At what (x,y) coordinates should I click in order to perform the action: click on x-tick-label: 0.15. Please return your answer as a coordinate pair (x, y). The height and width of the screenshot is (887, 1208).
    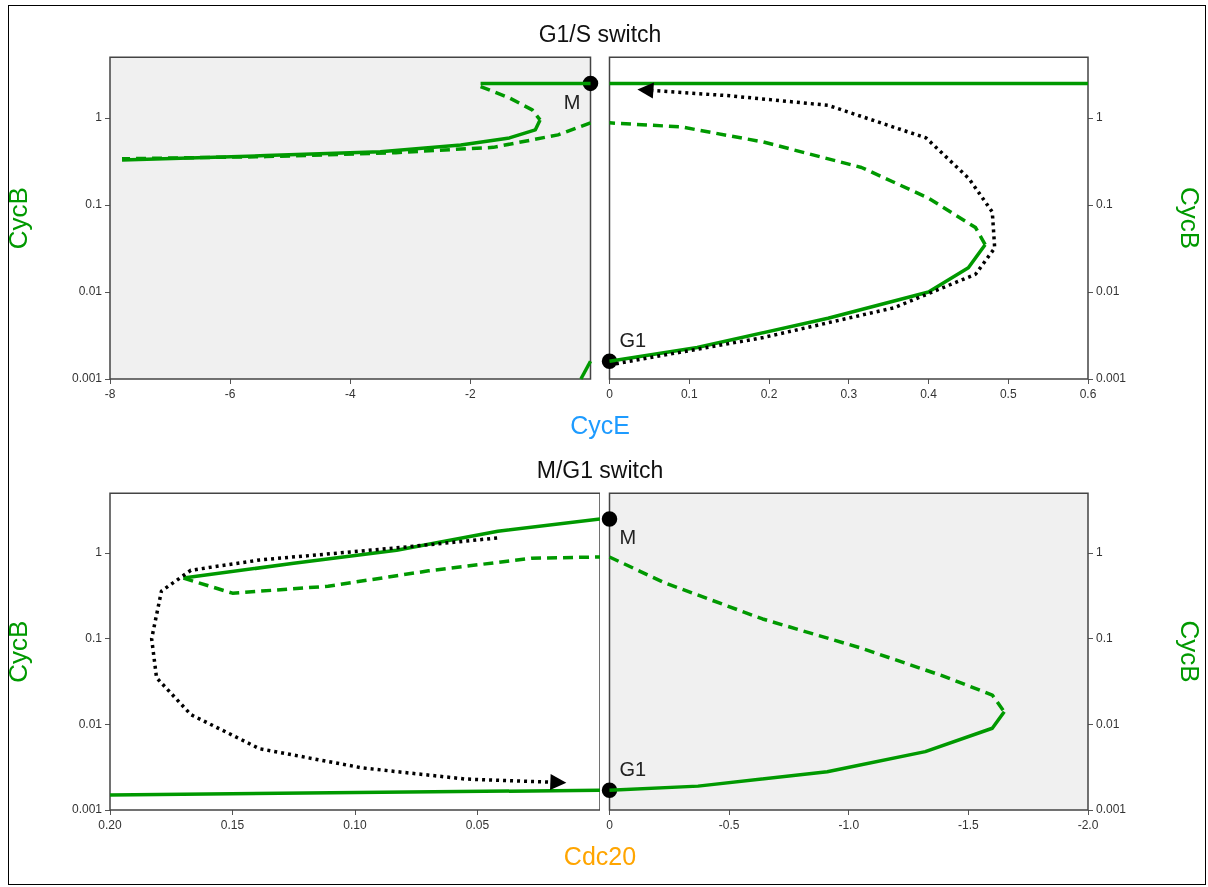
    Looking at the image, I should click on (232, 824).